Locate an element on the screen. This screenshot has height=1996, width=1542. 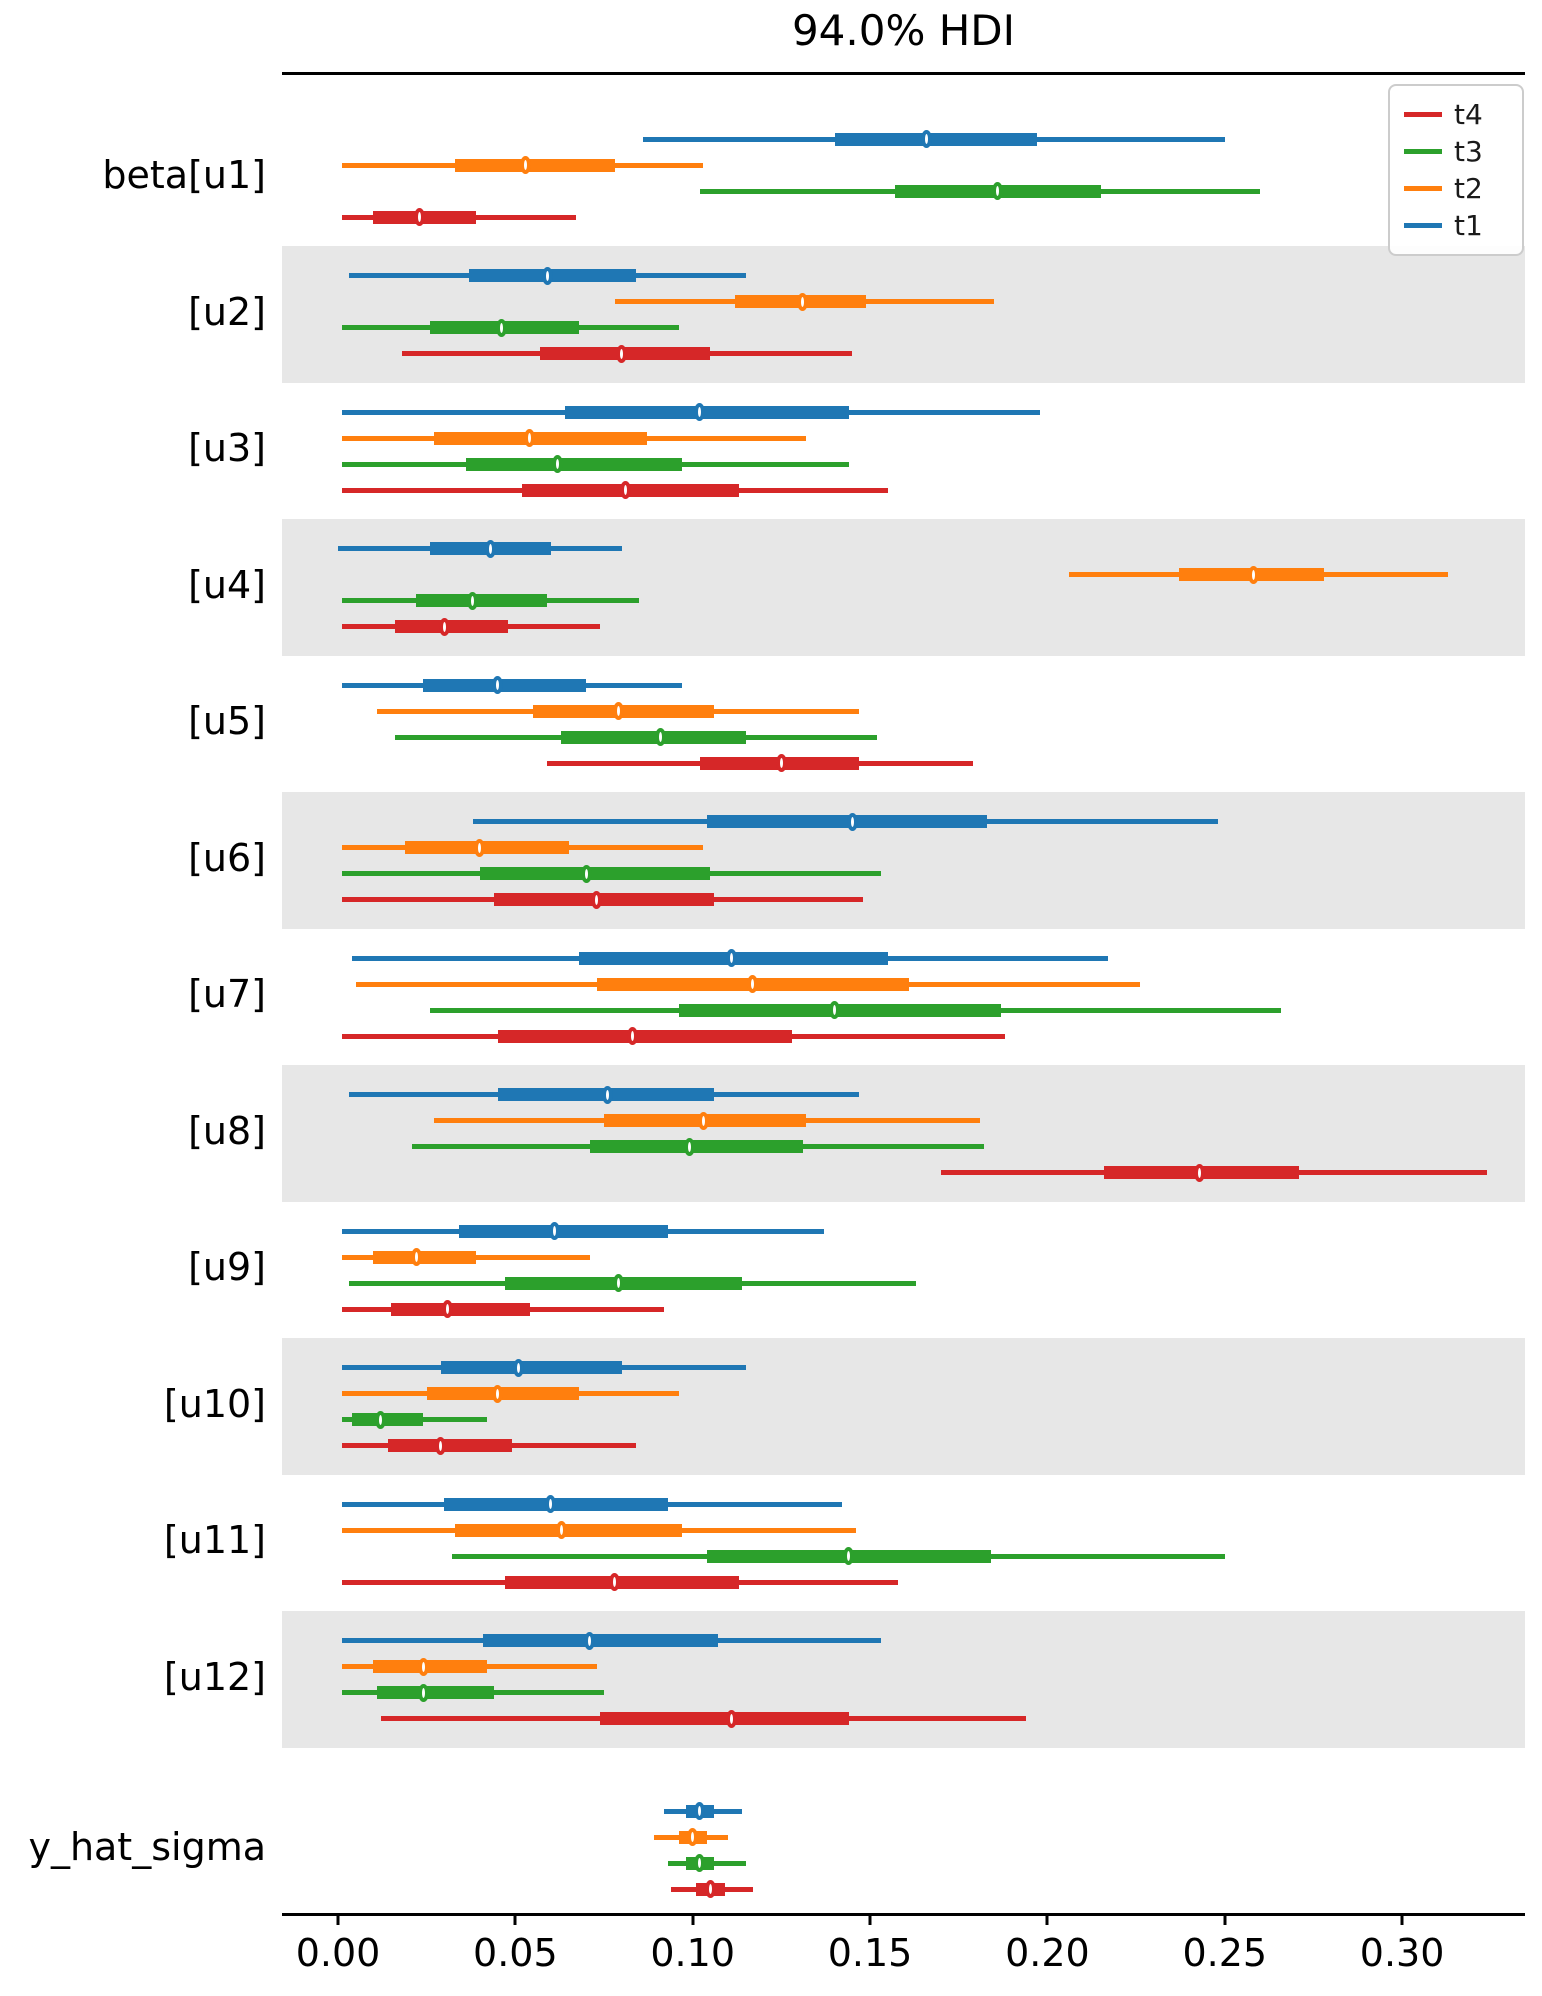
legend-label: t4 is located at coordinates (1468, 114).